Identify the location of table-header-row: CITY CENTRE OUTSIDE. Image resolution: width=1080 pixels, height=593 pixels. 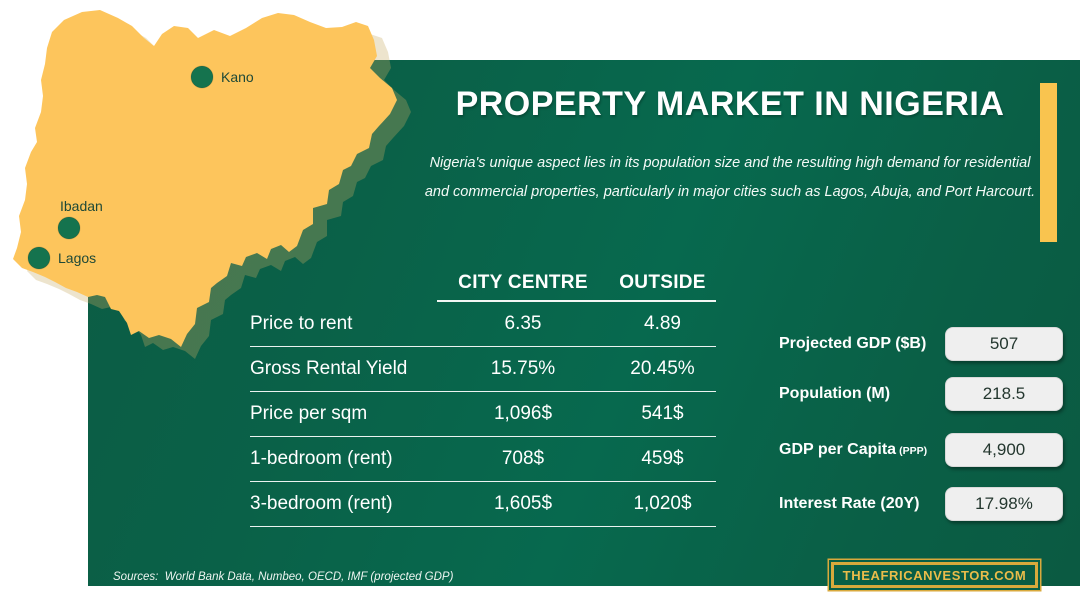
(483, 283).